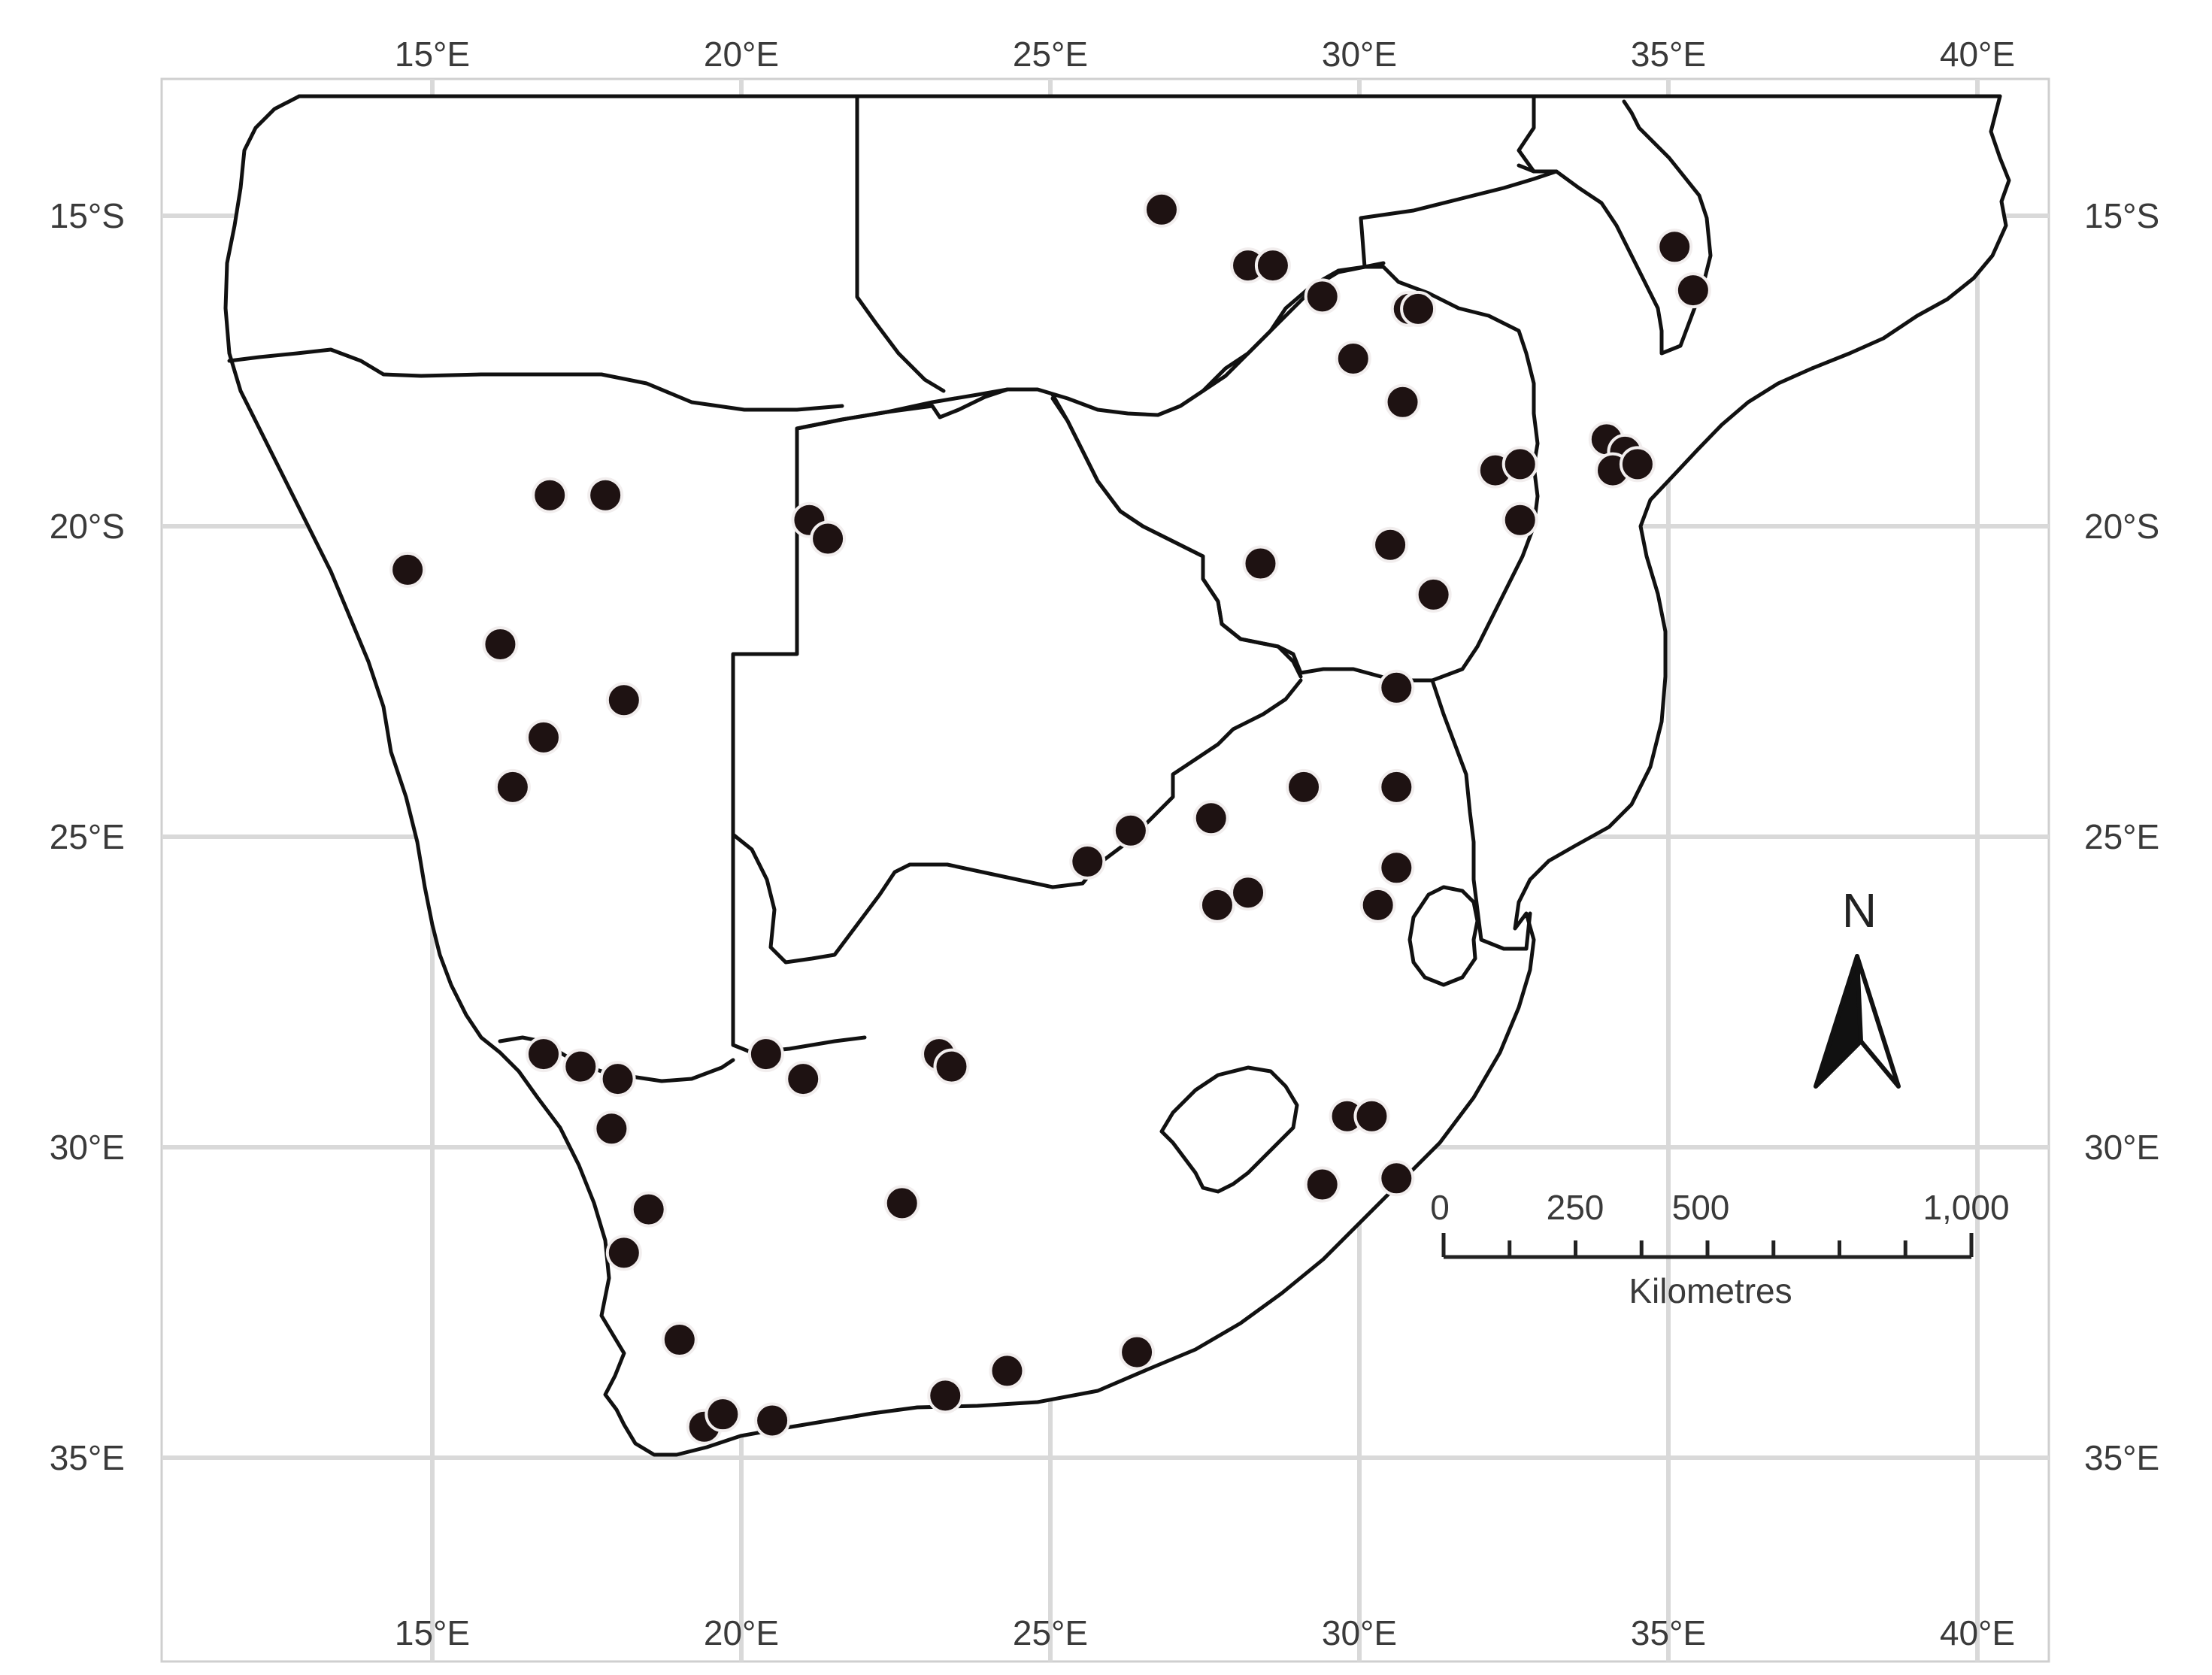 Image resolution: width=2212 pixels, height=1675 pixels. I want to click on scale-label-500: 500, so click(1701, 1207).